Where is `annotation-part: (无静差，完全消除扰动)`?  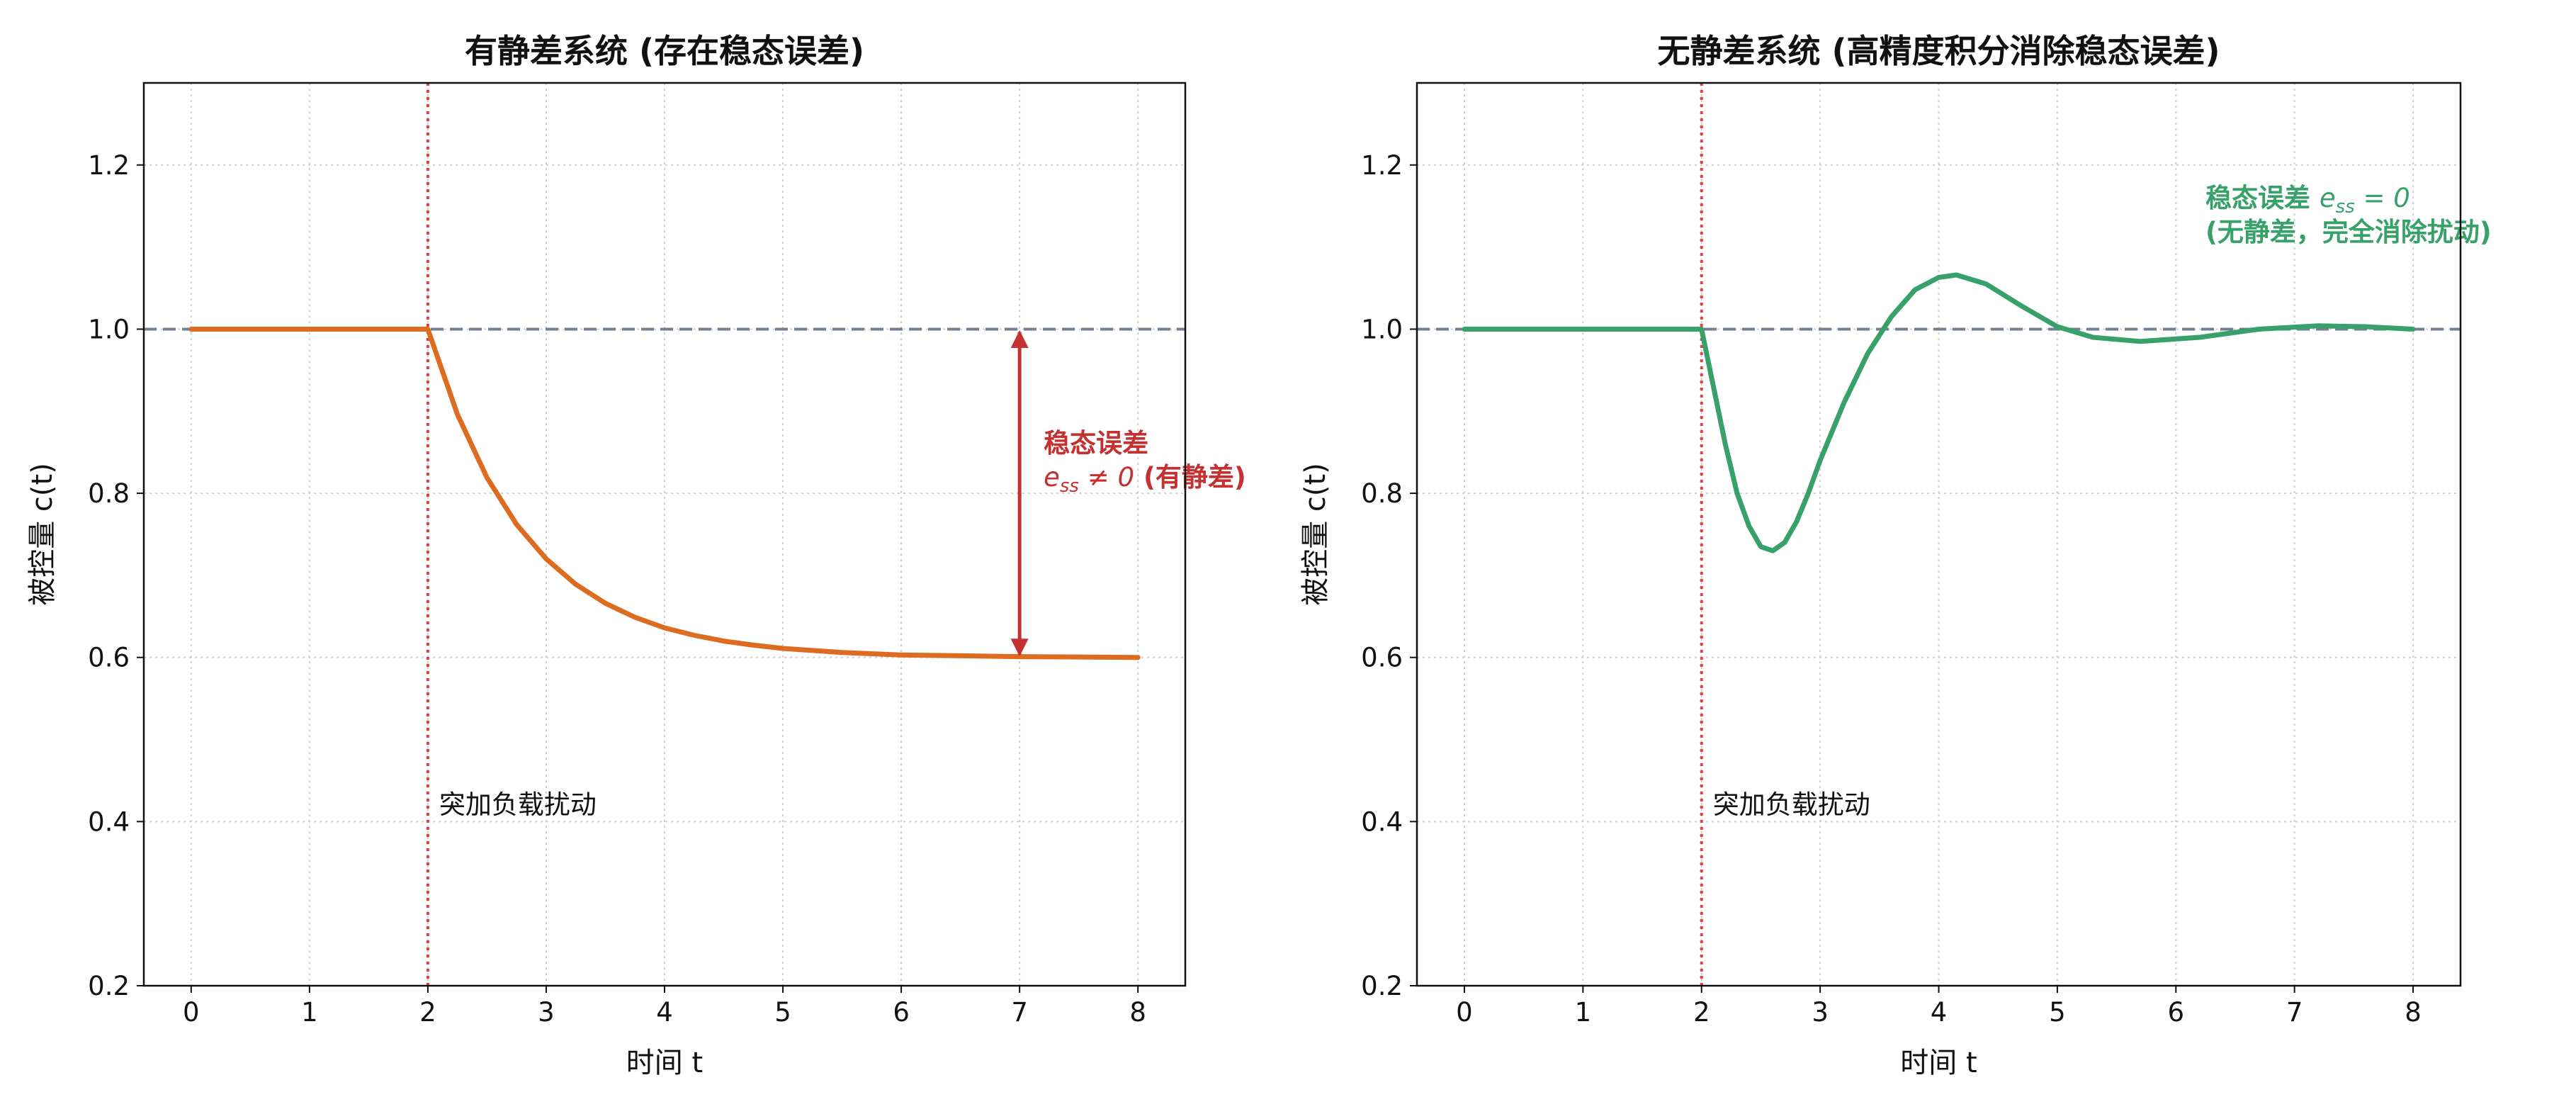
annotation-part: (无静差，完全消除扰动) is located at coordinates (2348, 232).